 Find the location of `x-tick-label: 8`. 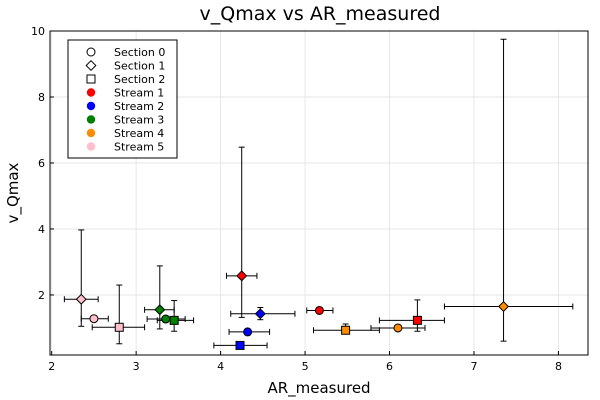

x-tick-label: 8 is located at coordinates (558, 366).